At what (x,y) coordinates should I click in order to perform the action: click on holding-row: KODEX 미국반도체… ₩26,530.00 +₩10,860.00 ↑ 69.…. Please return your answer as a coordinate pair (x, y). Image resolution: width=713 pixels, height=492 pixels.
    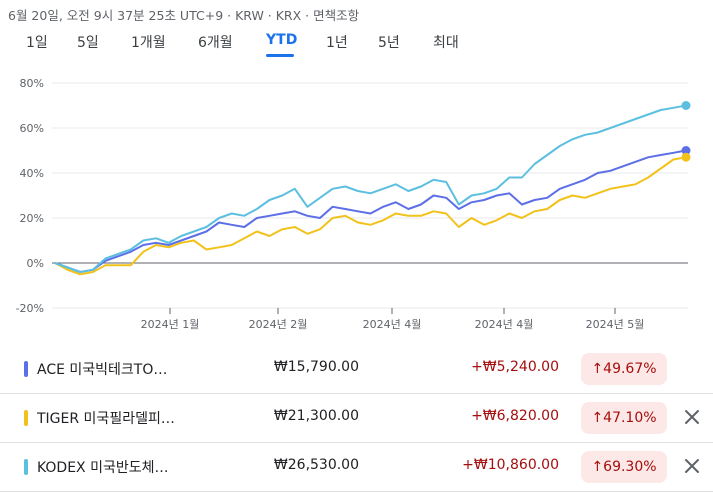
    Looking at the image, I should click on (356, 467).